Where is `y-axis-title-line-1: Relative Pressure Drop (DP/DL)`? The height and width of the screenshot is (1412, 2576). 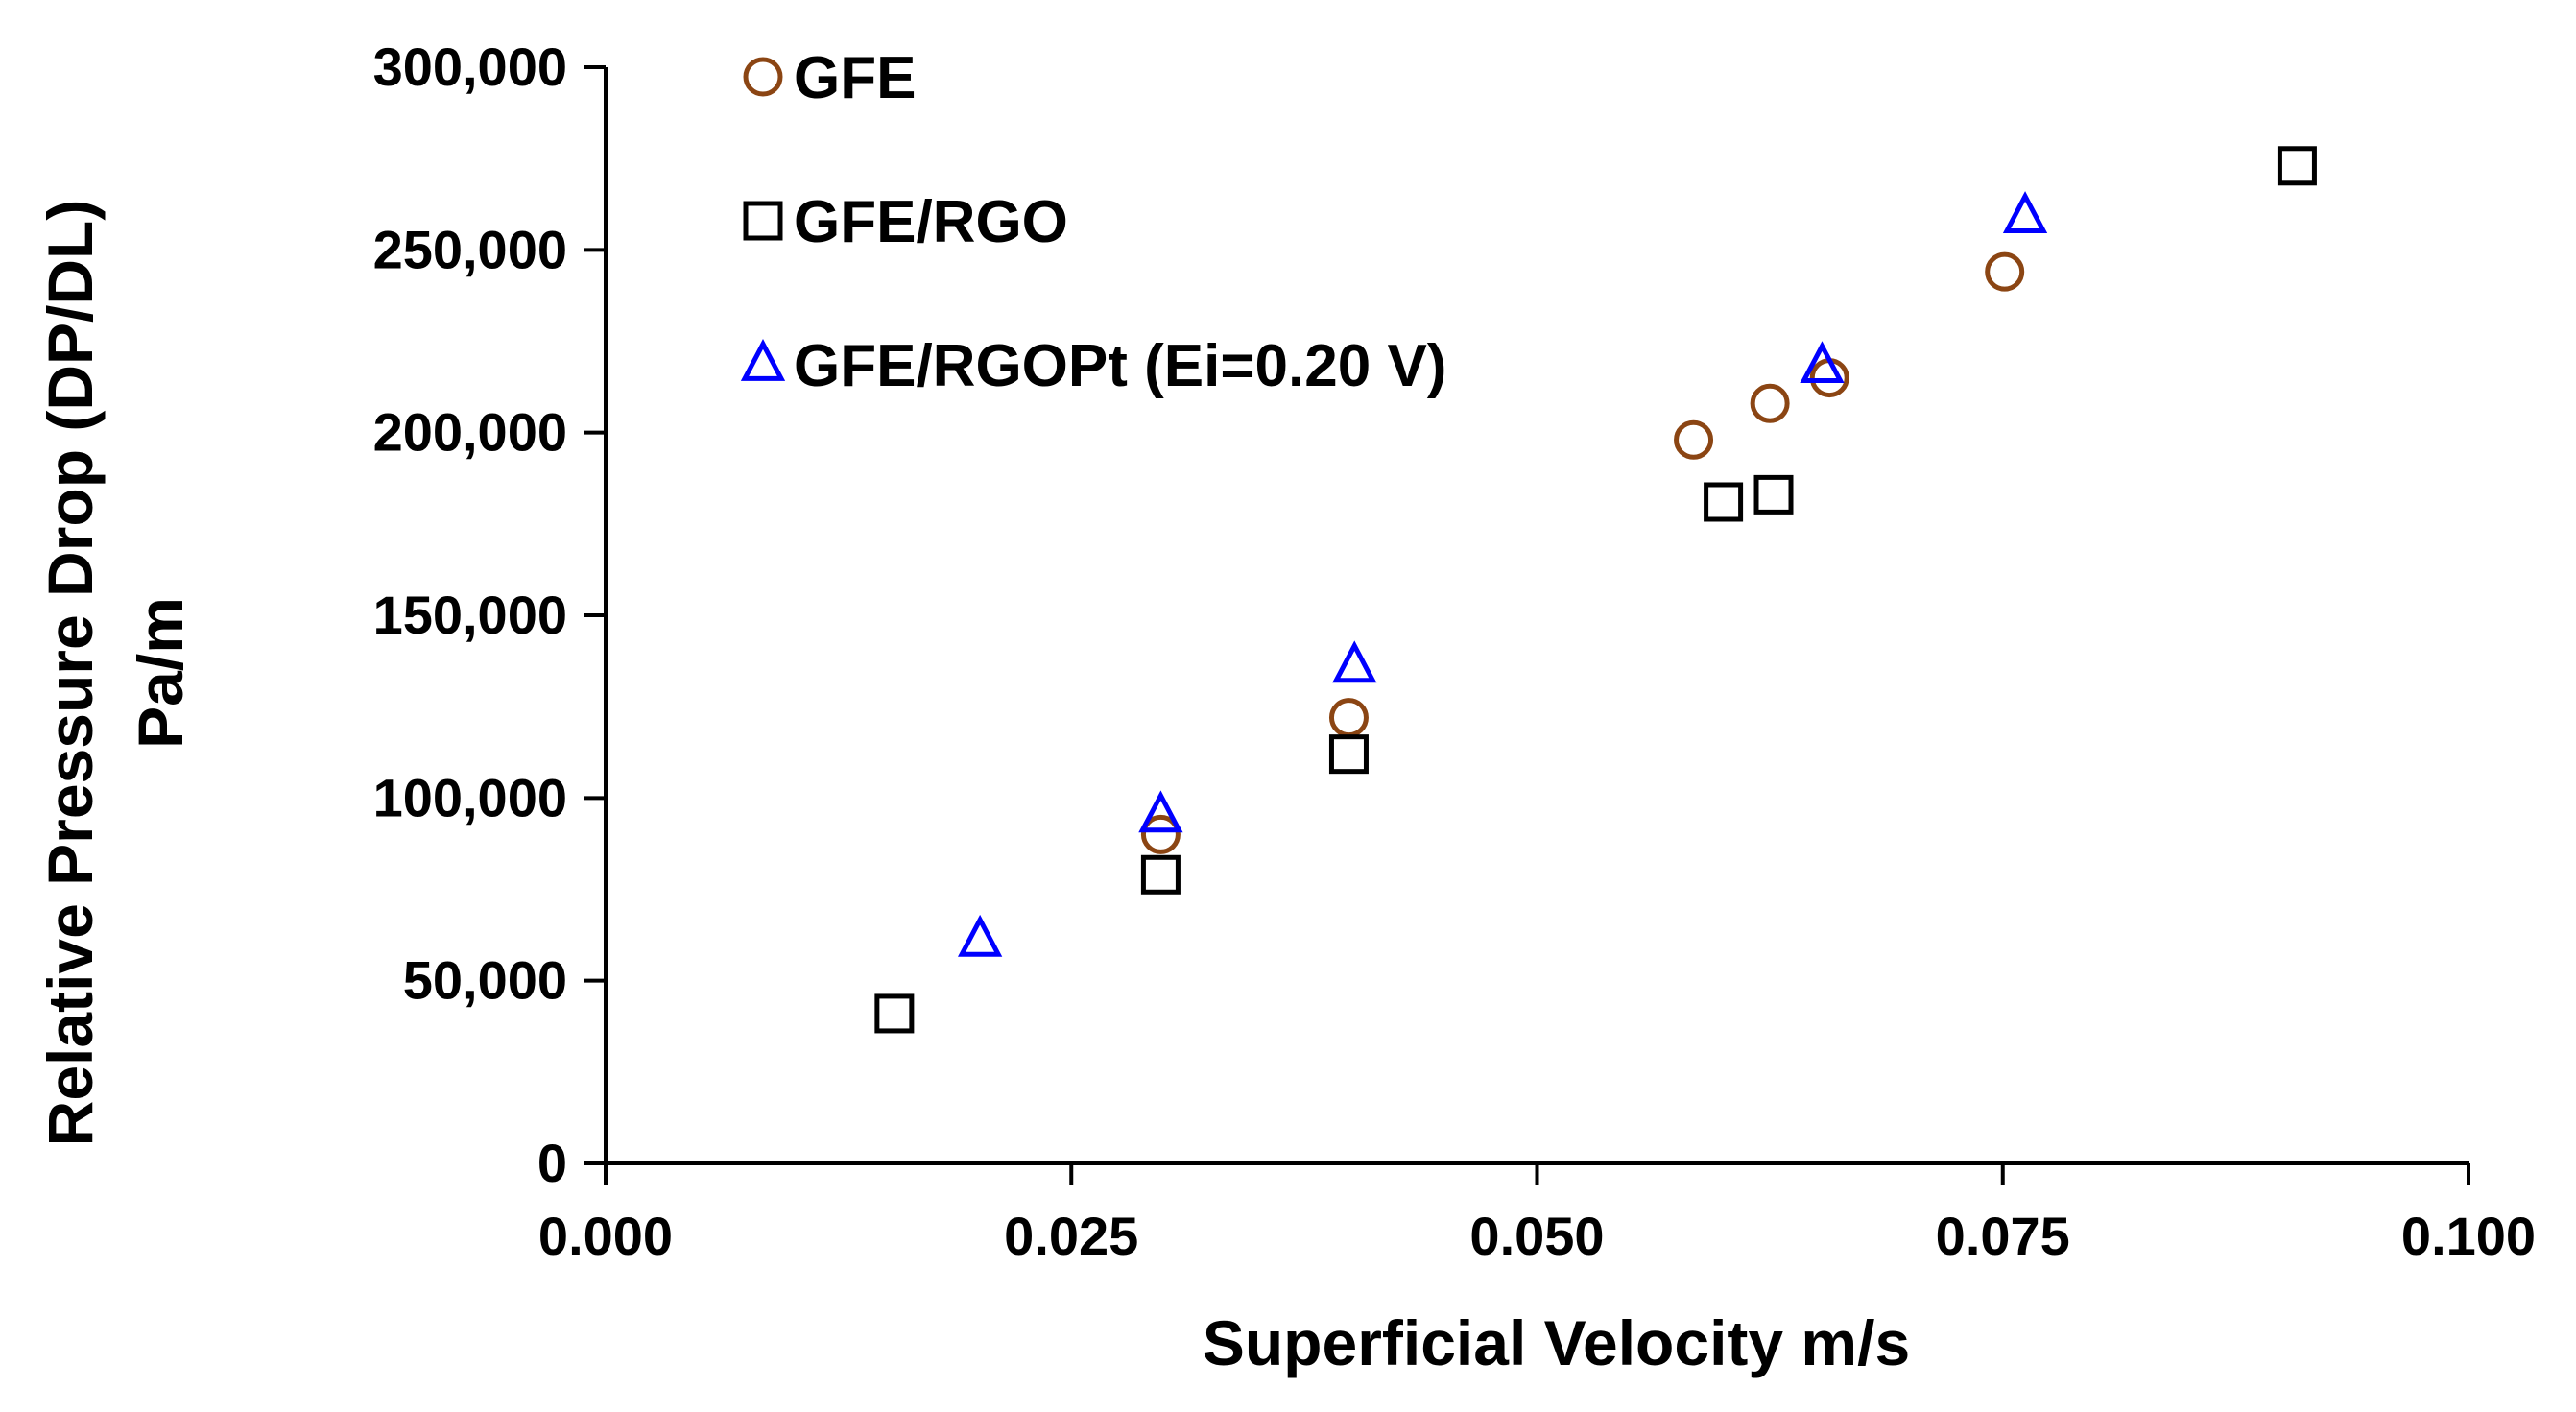 y-axis-title-line-1: Relative Pressure Drop (DP/DL) is located at coordinates (70, 673).